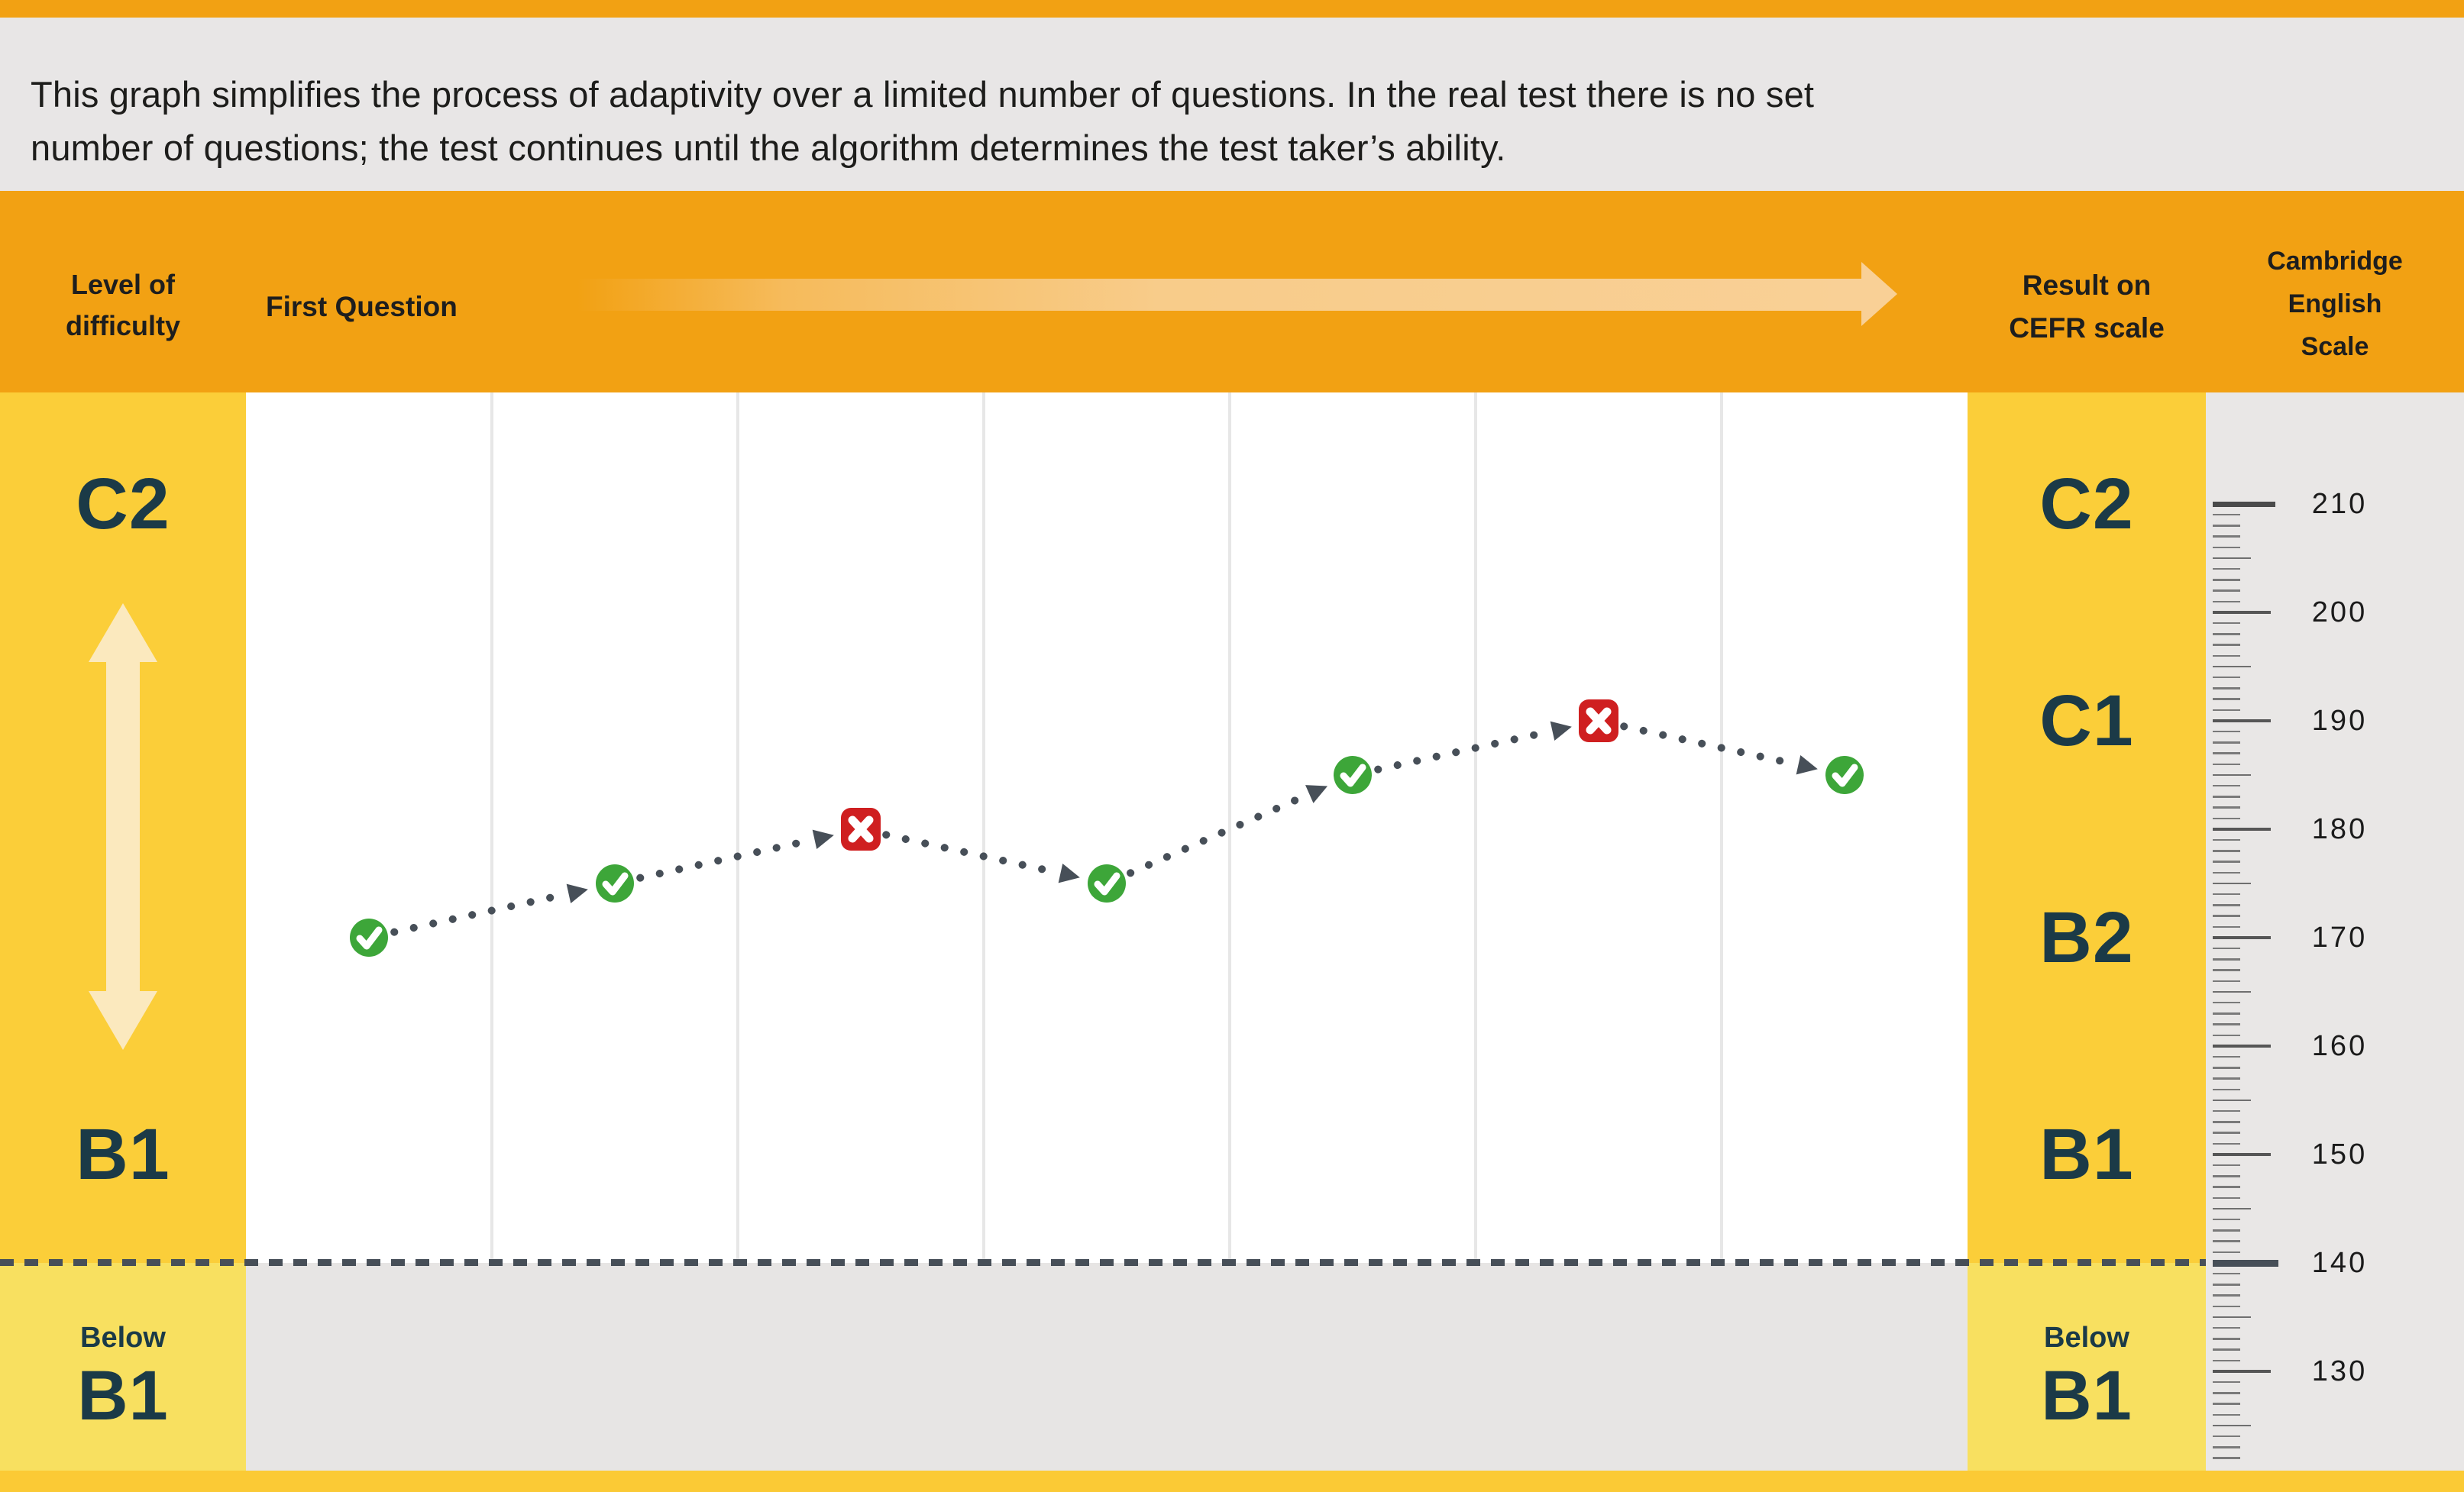 The width and height of the screenshot is (2464, 1492). I want to click on left-below-b1-label: Below B1, so click(123, 1378).